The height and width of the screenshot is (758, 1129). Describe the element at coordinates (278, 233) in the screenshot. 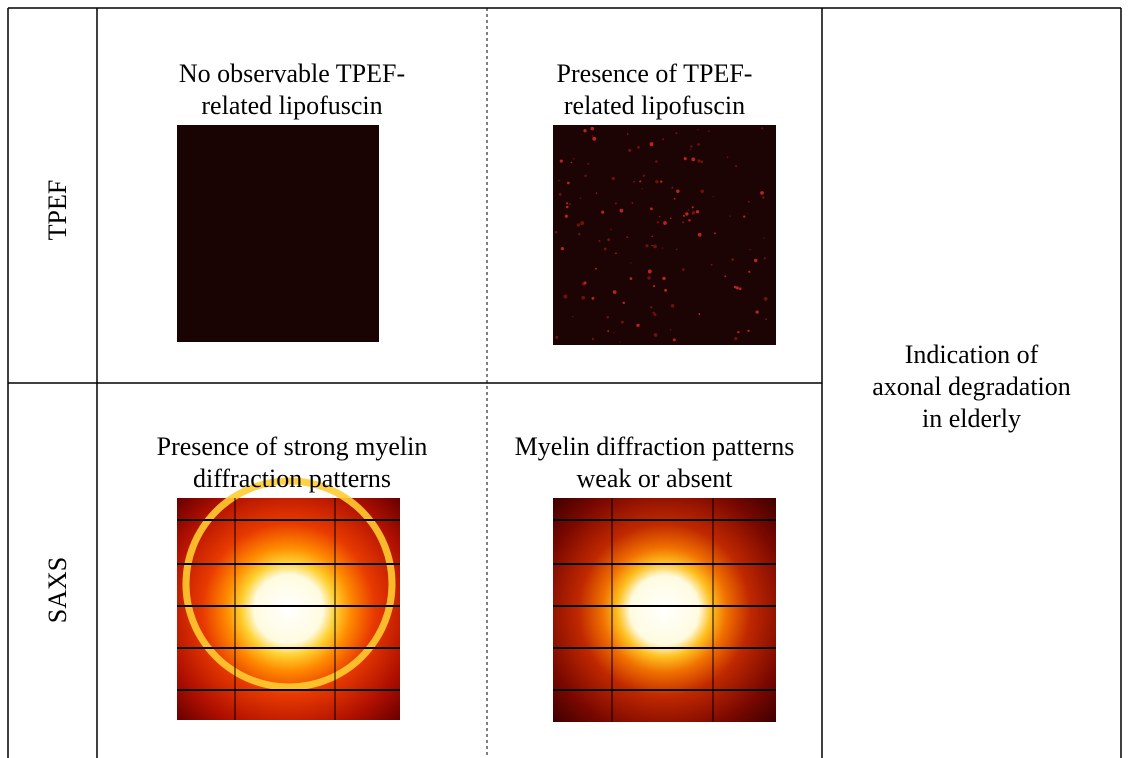

I see `tpef-image-absent` at that location.